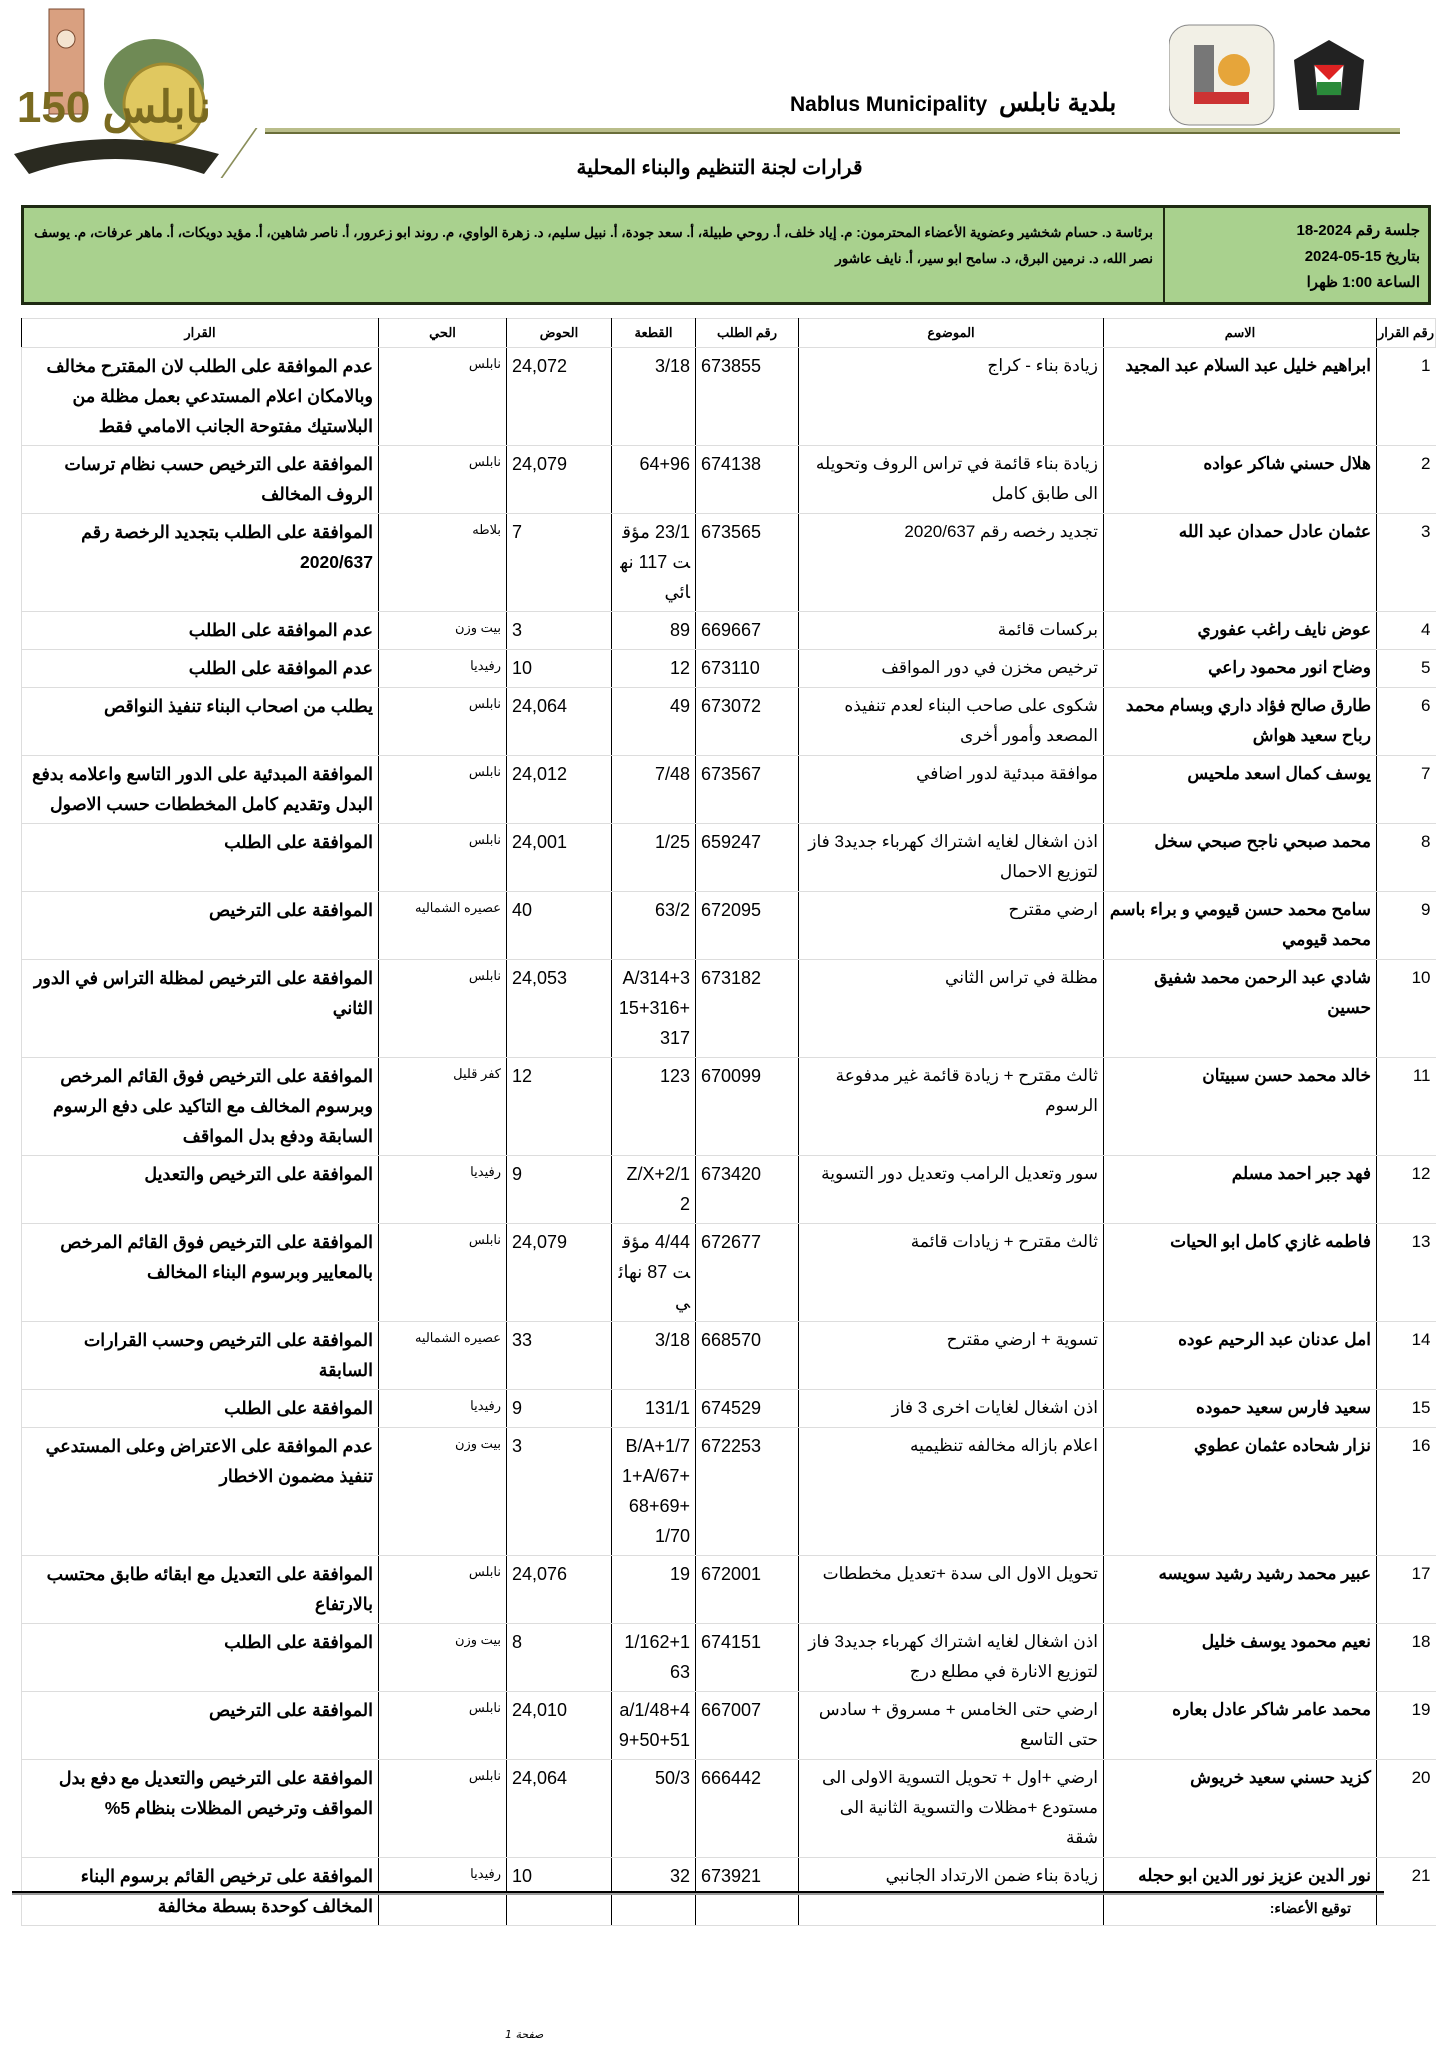  Describe the element at coordinates (653, 857) in the screenshot. I see `cell-parcel: 1/25` at that location.